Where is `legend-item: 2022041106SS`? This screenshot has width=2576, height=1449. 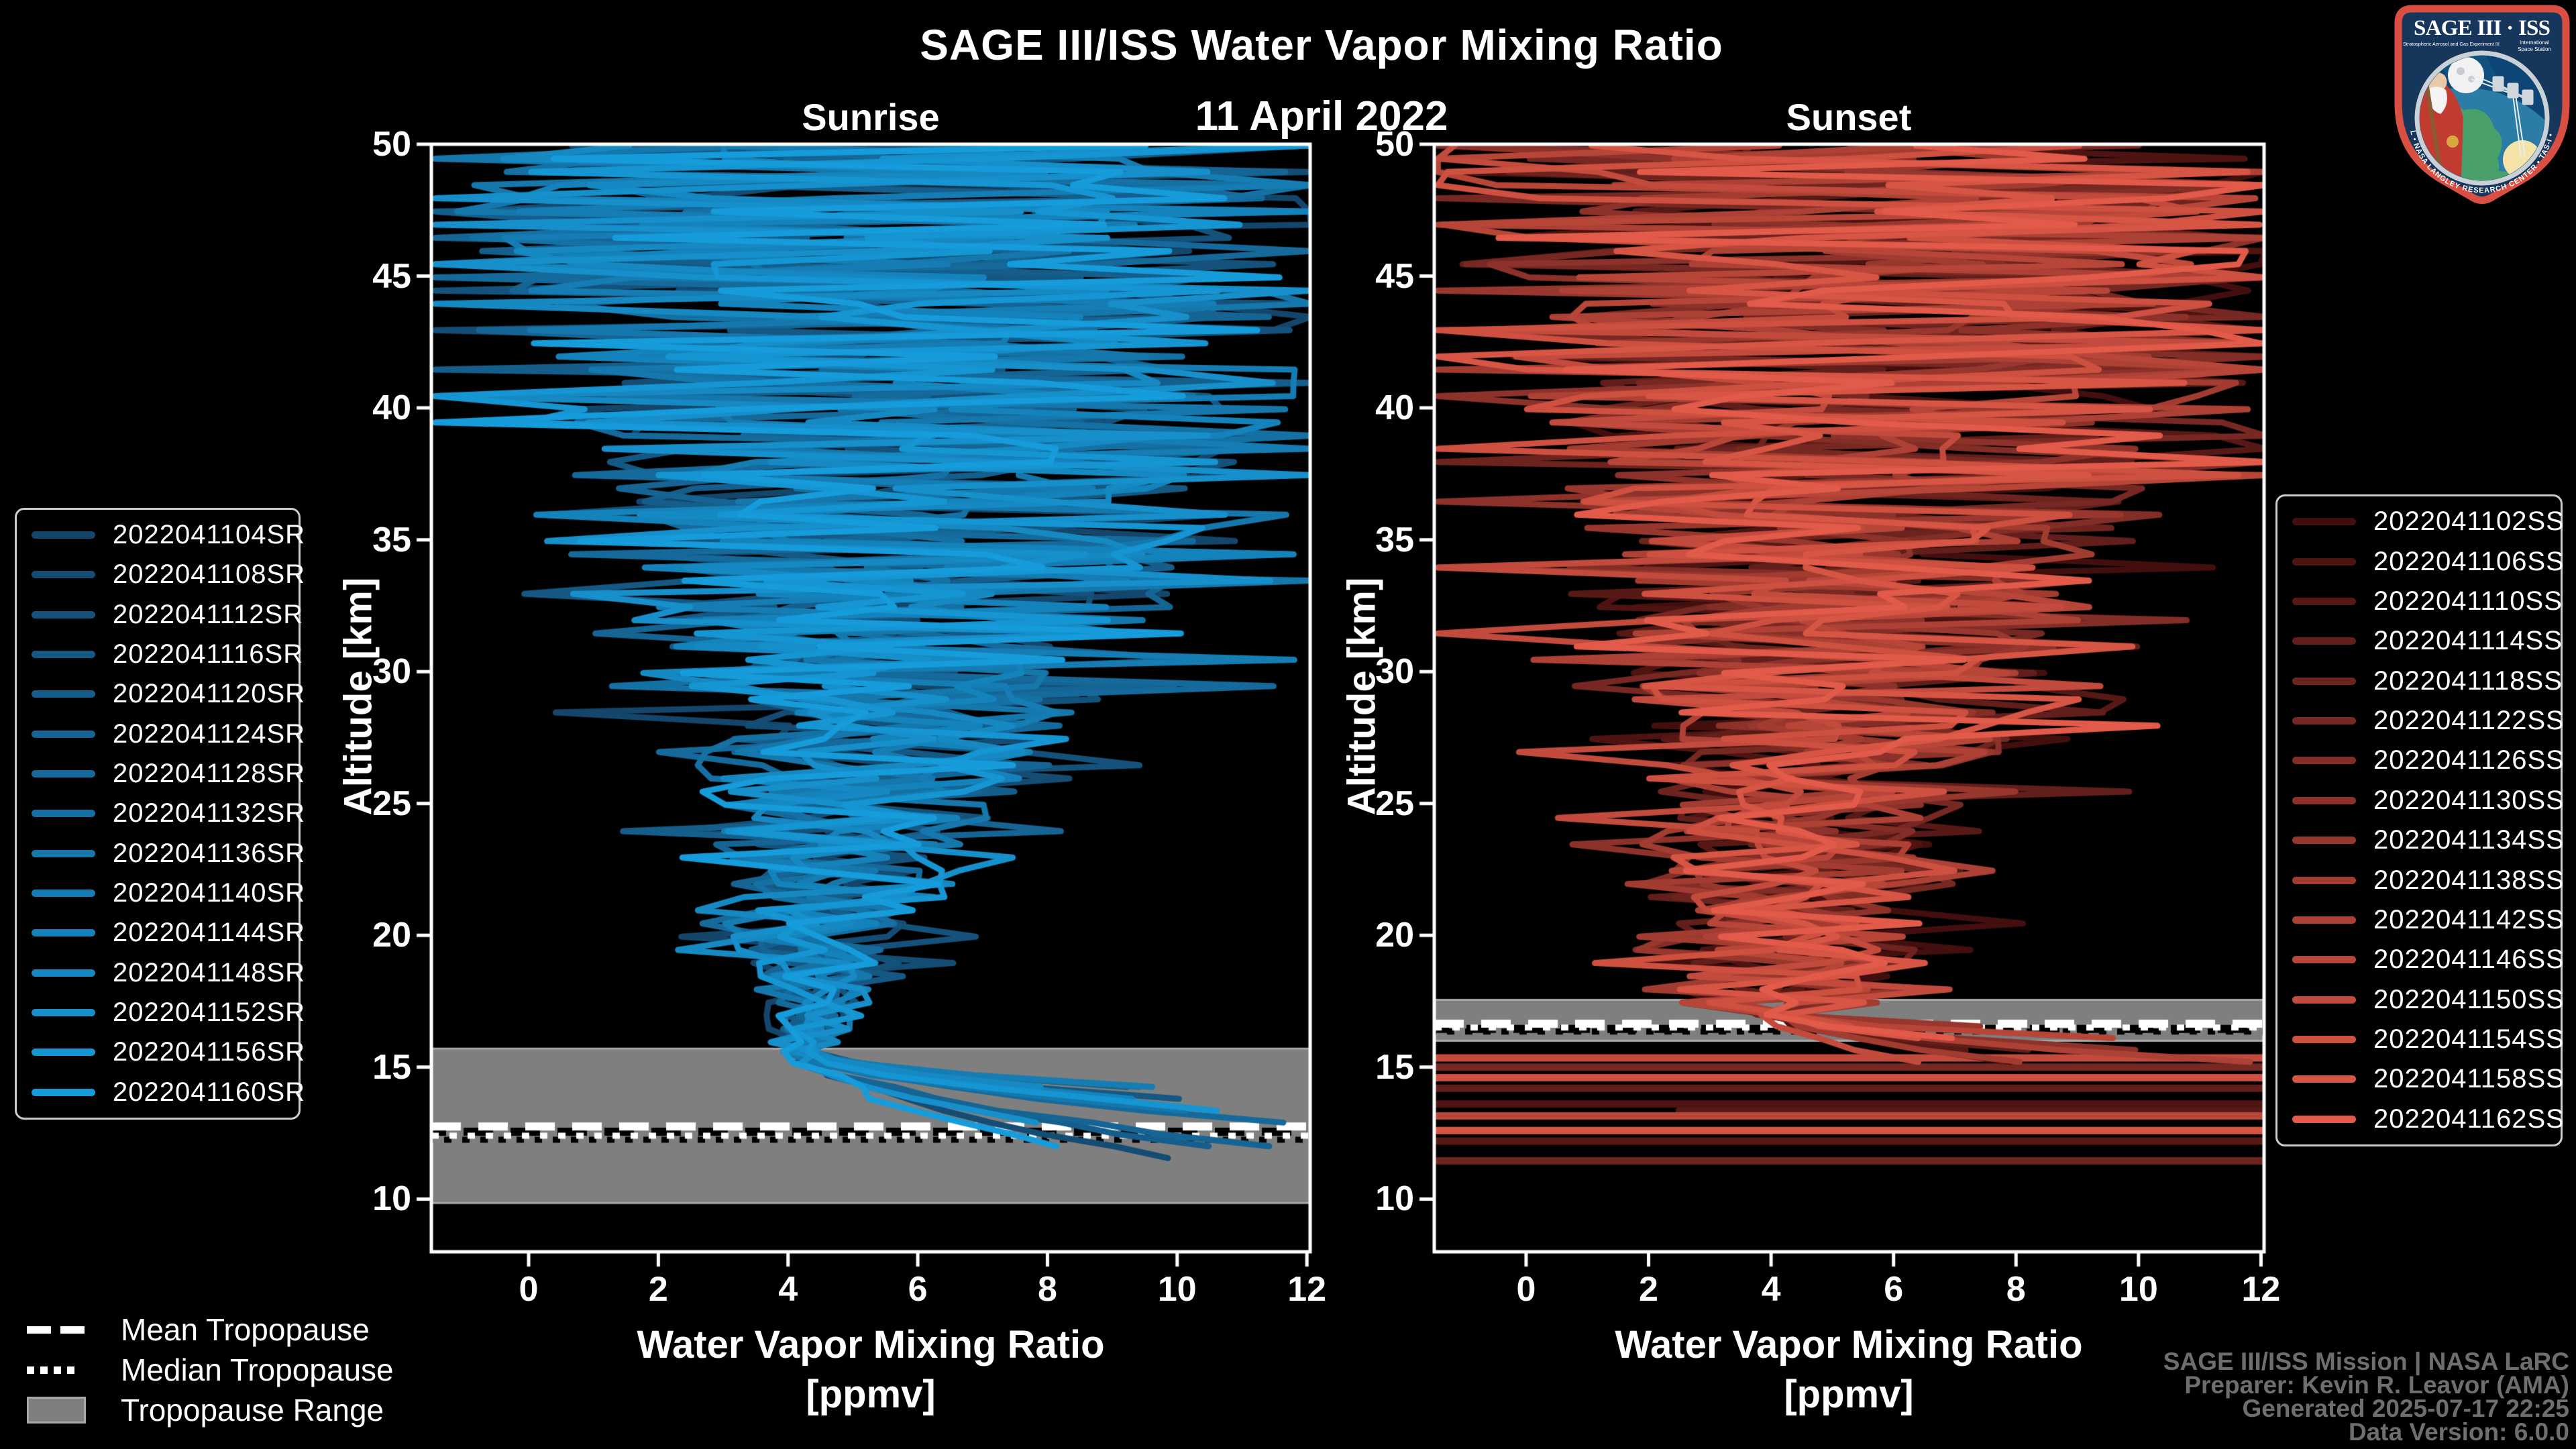
legend-item: 2022041106SS is located at coordinates (2420, 562).